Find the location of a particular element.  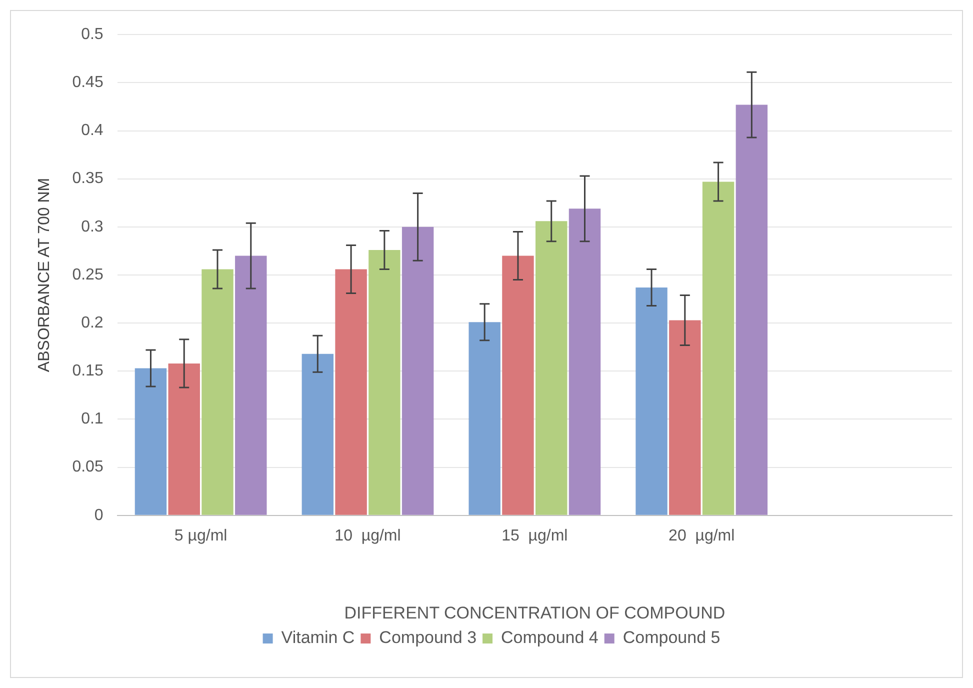

y-tick-label: 0.3 is located at coordinates (92, 227).